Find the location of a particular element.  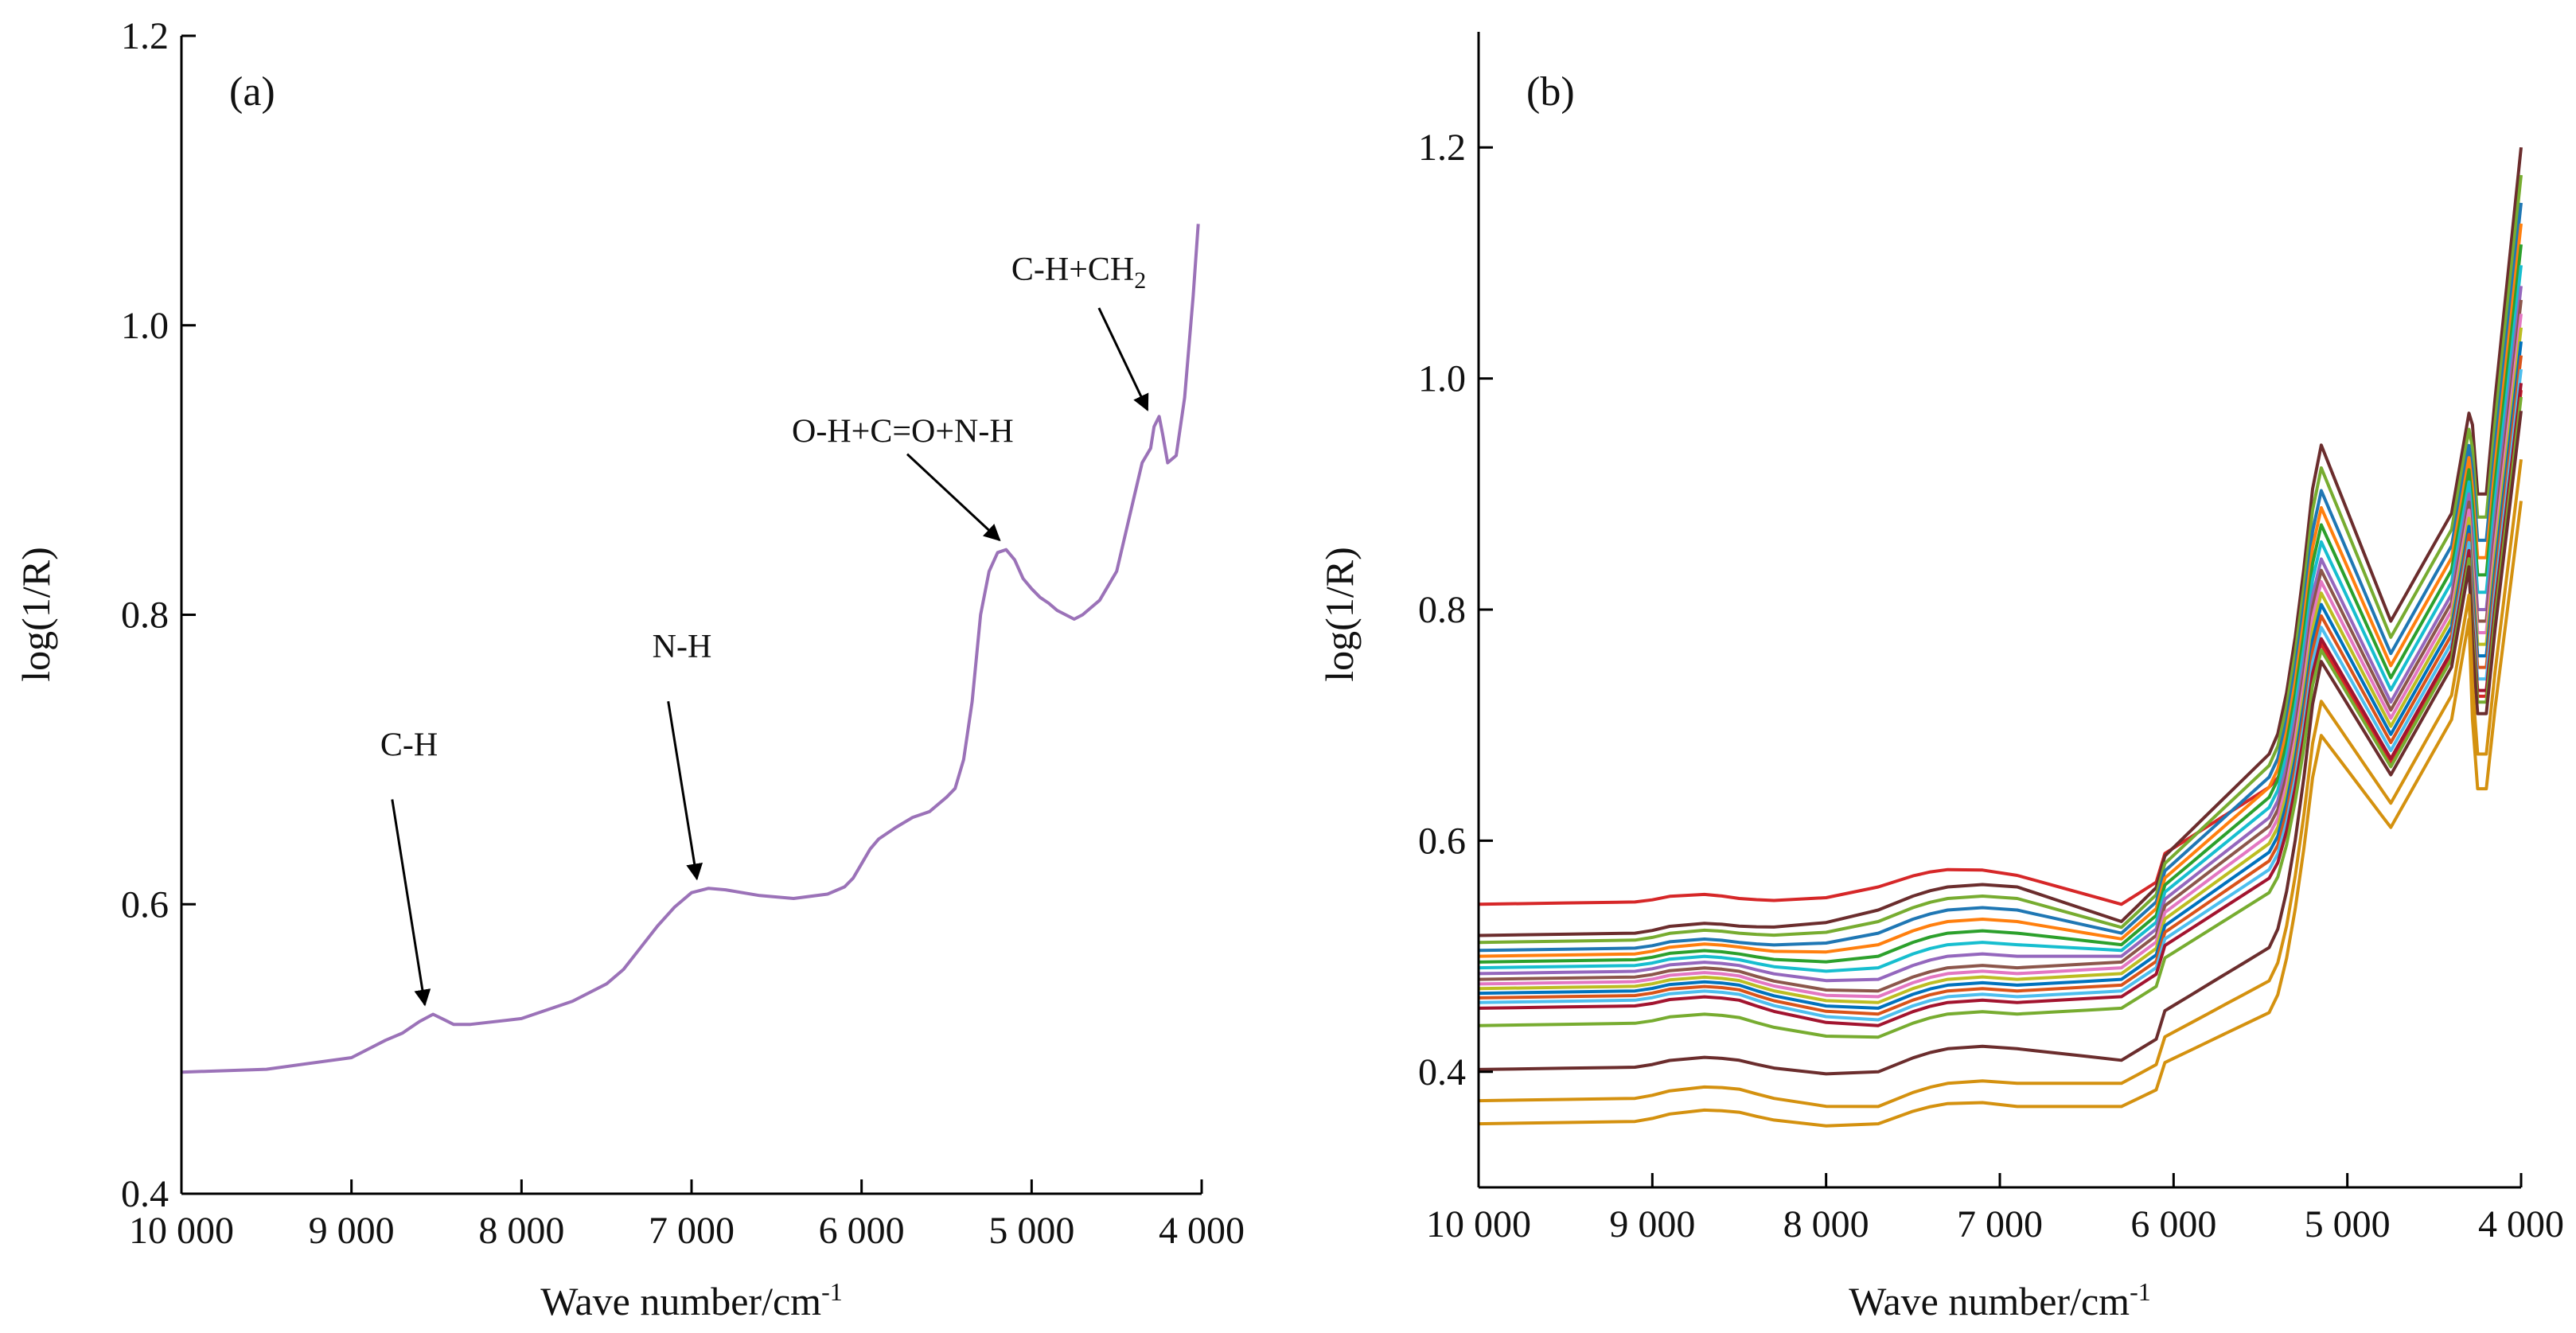

panel-b-y-tick-label: 0.8 is located at coordinates (1442, 610).